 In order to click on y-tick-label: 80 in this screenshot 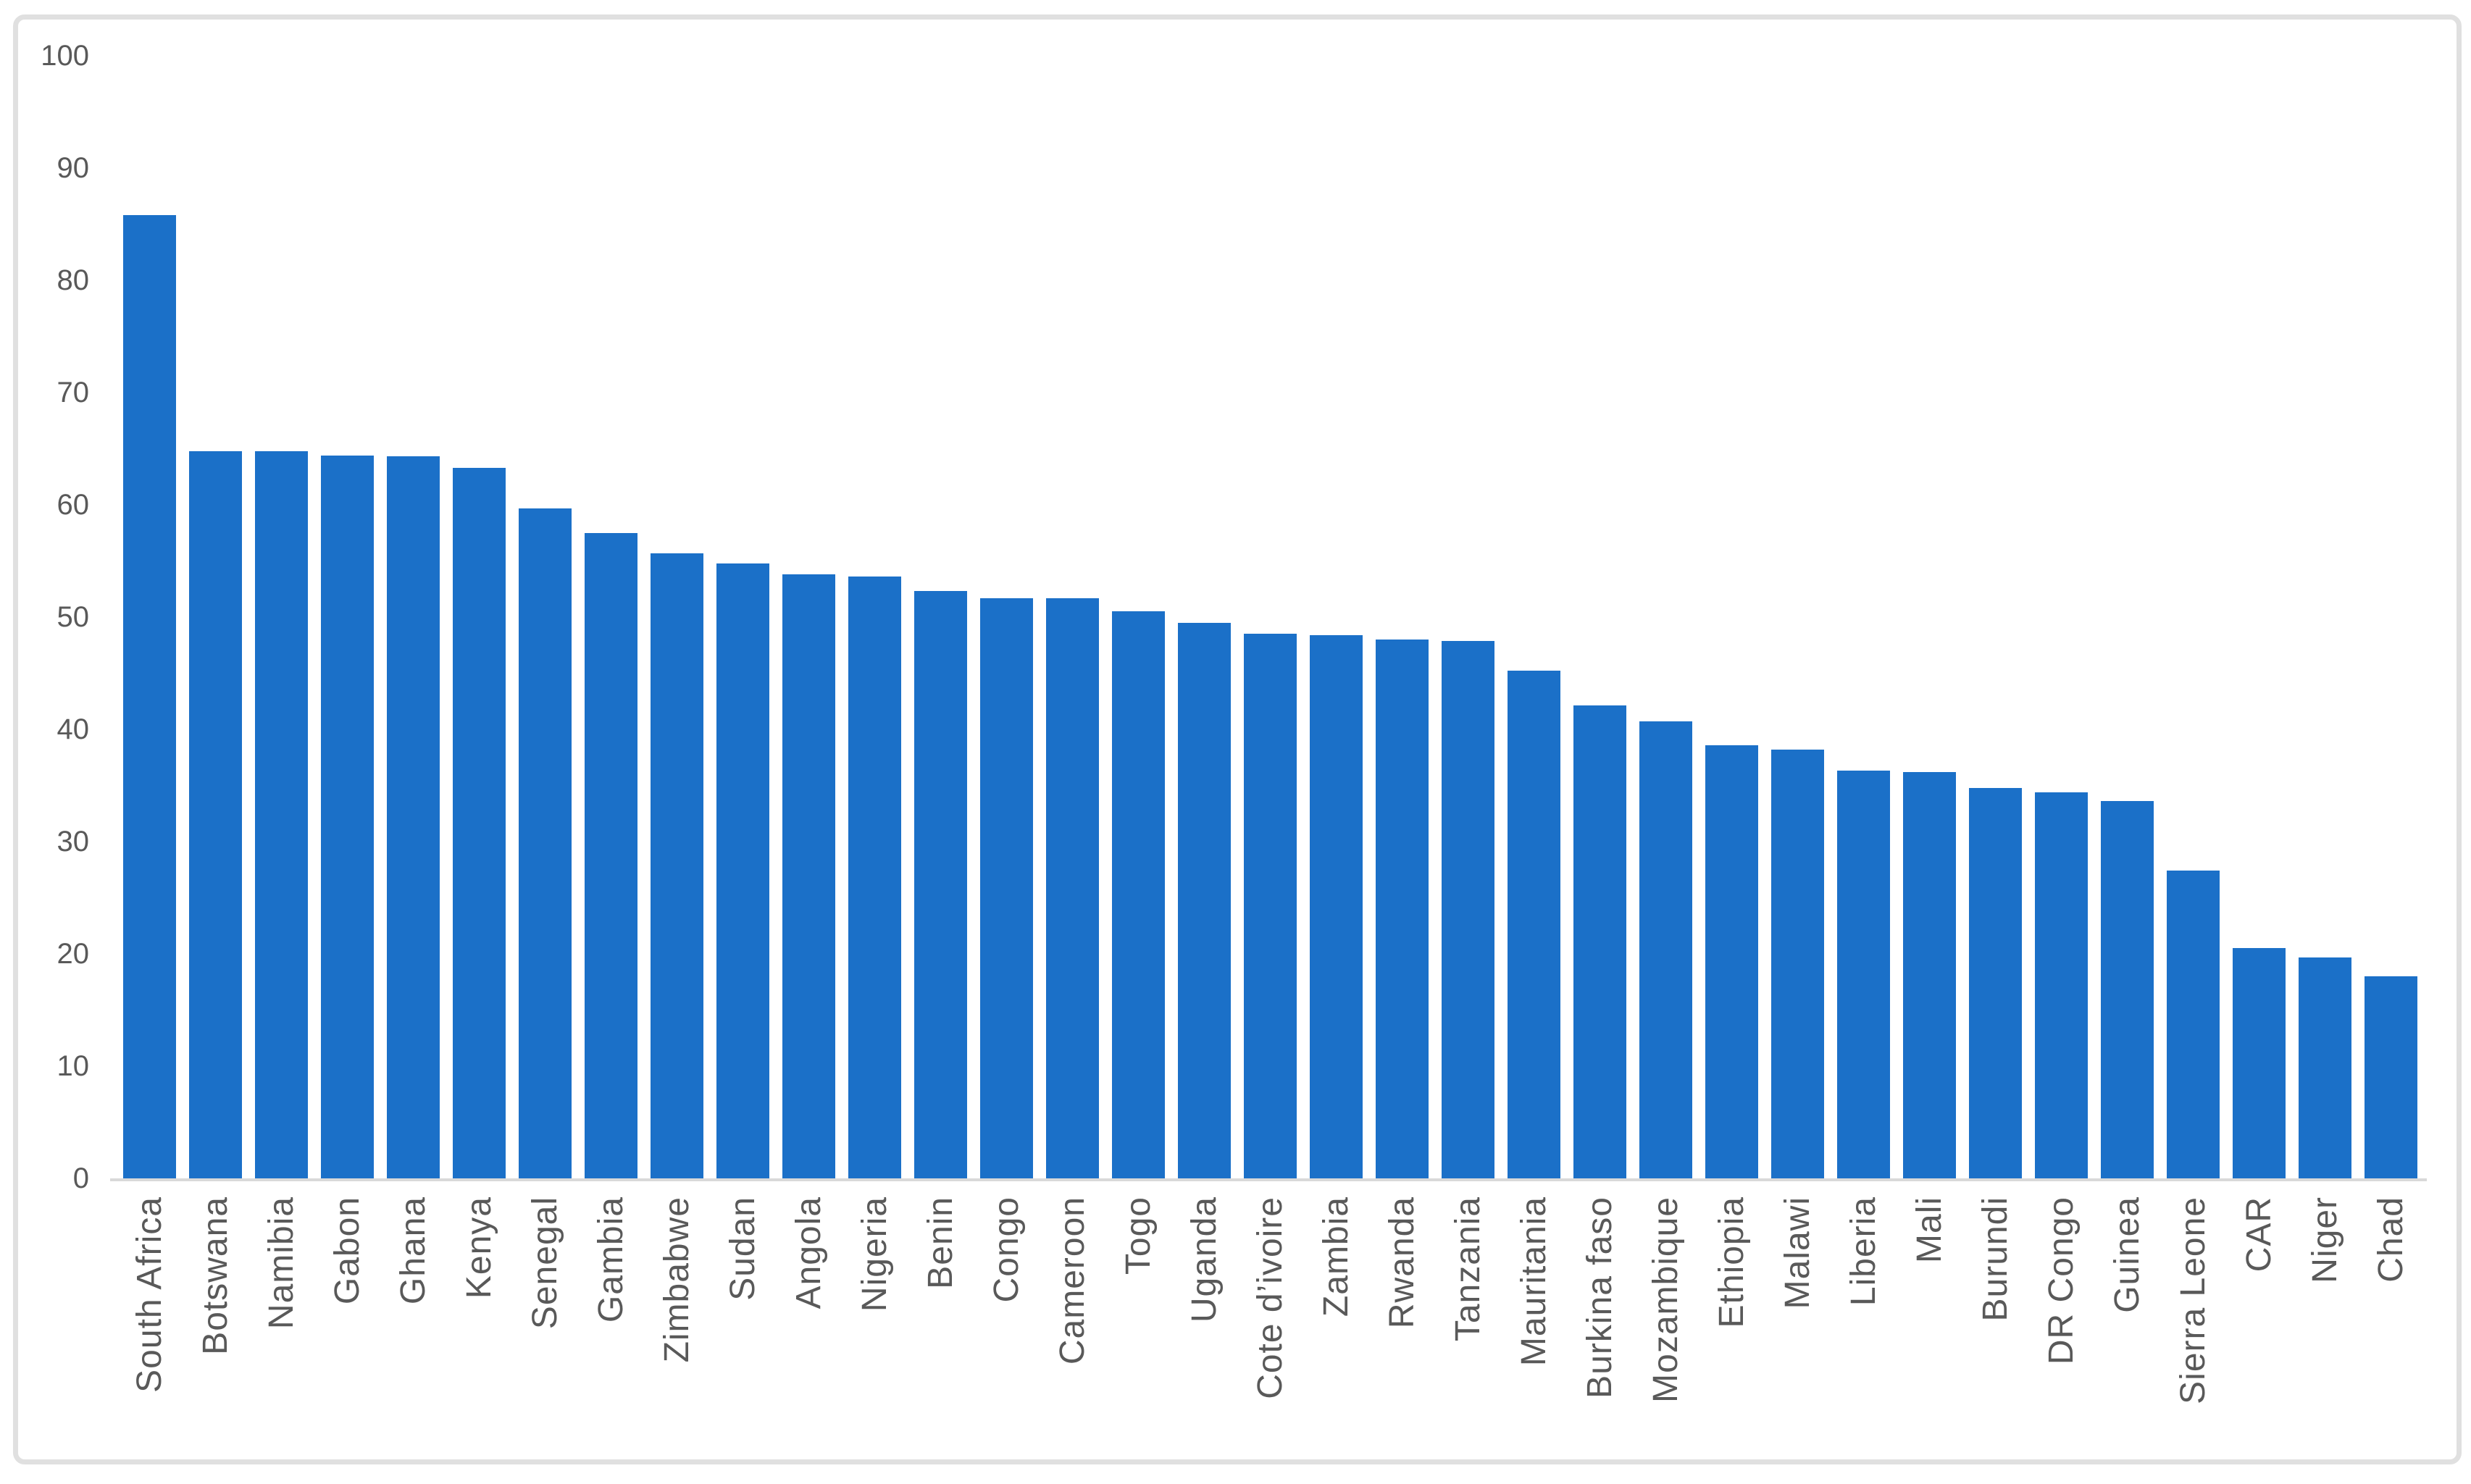, I will do `click(73, 280)`.